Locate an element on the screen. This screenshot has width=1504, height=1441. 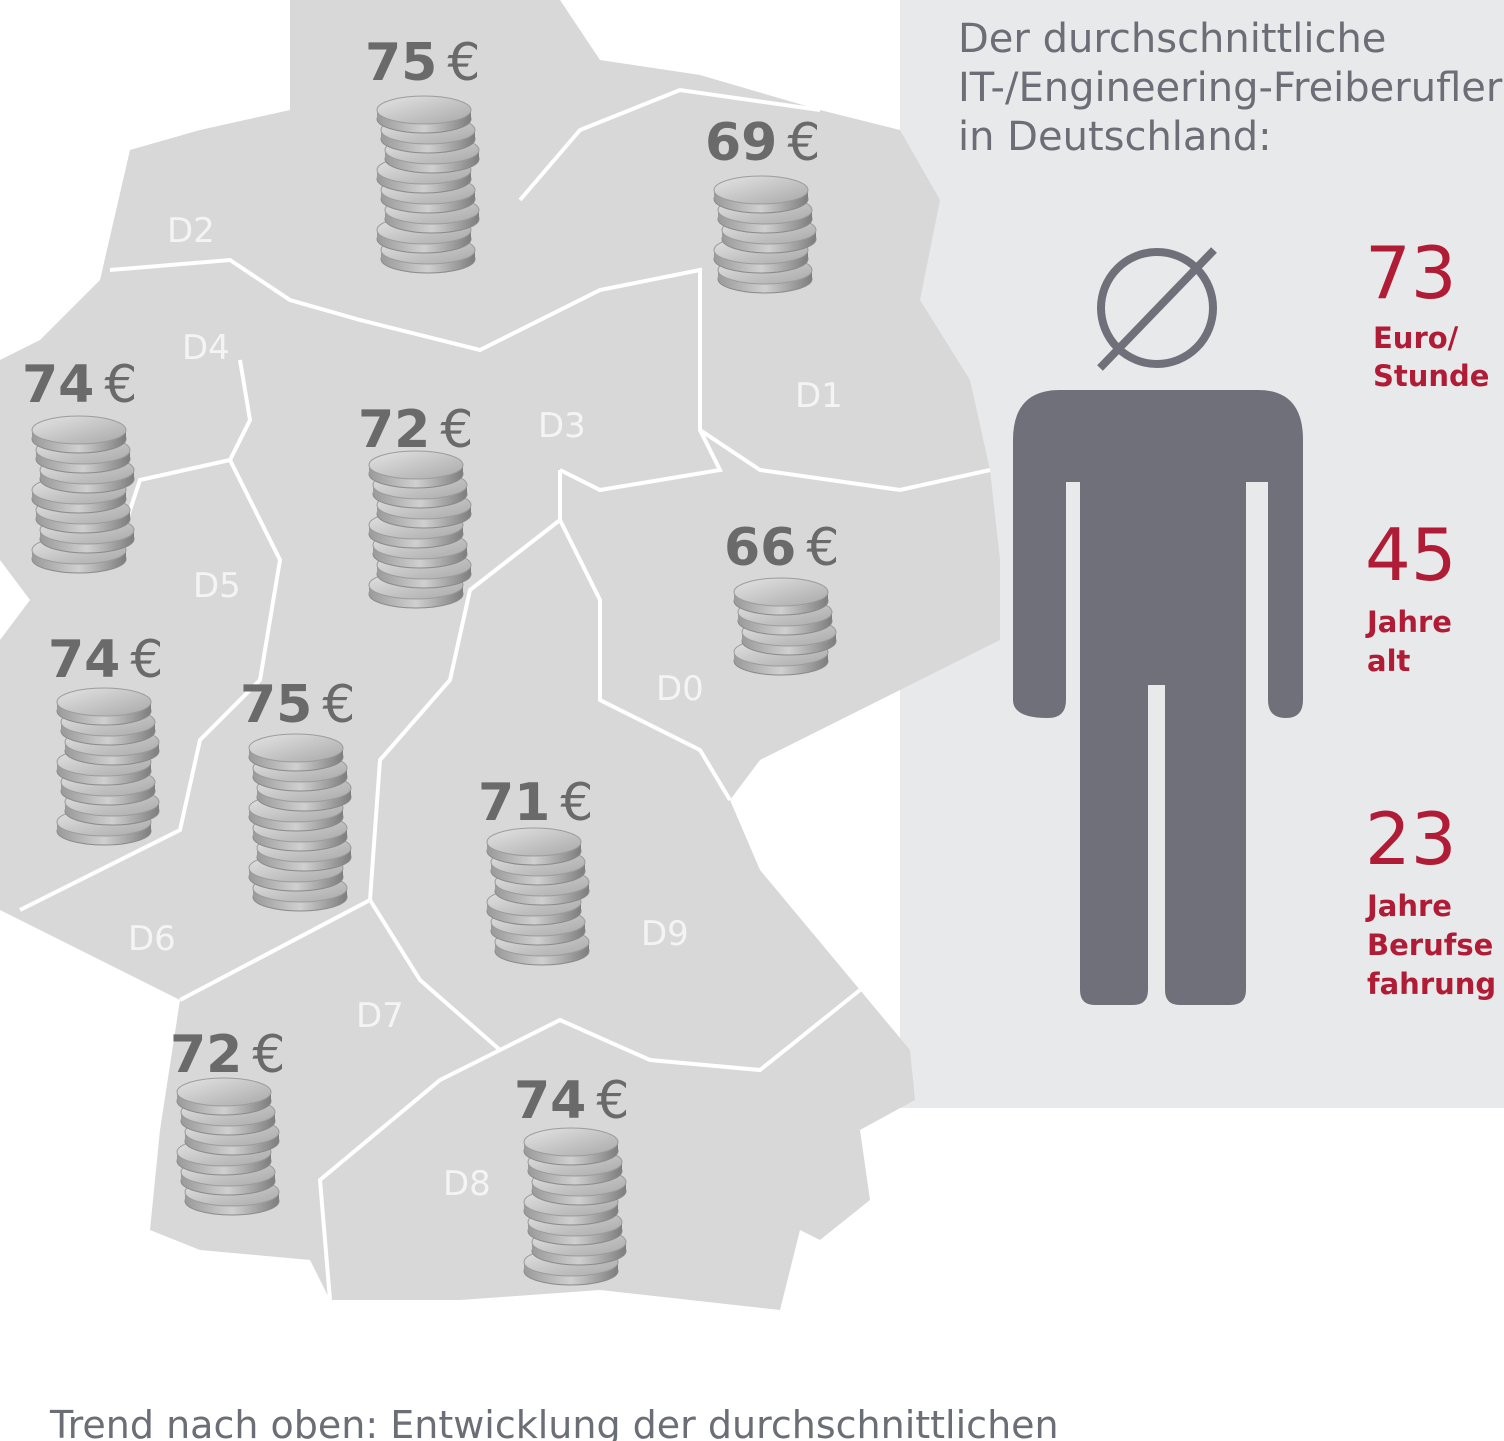
region-label: D2 is located at coordinates (191, 231).